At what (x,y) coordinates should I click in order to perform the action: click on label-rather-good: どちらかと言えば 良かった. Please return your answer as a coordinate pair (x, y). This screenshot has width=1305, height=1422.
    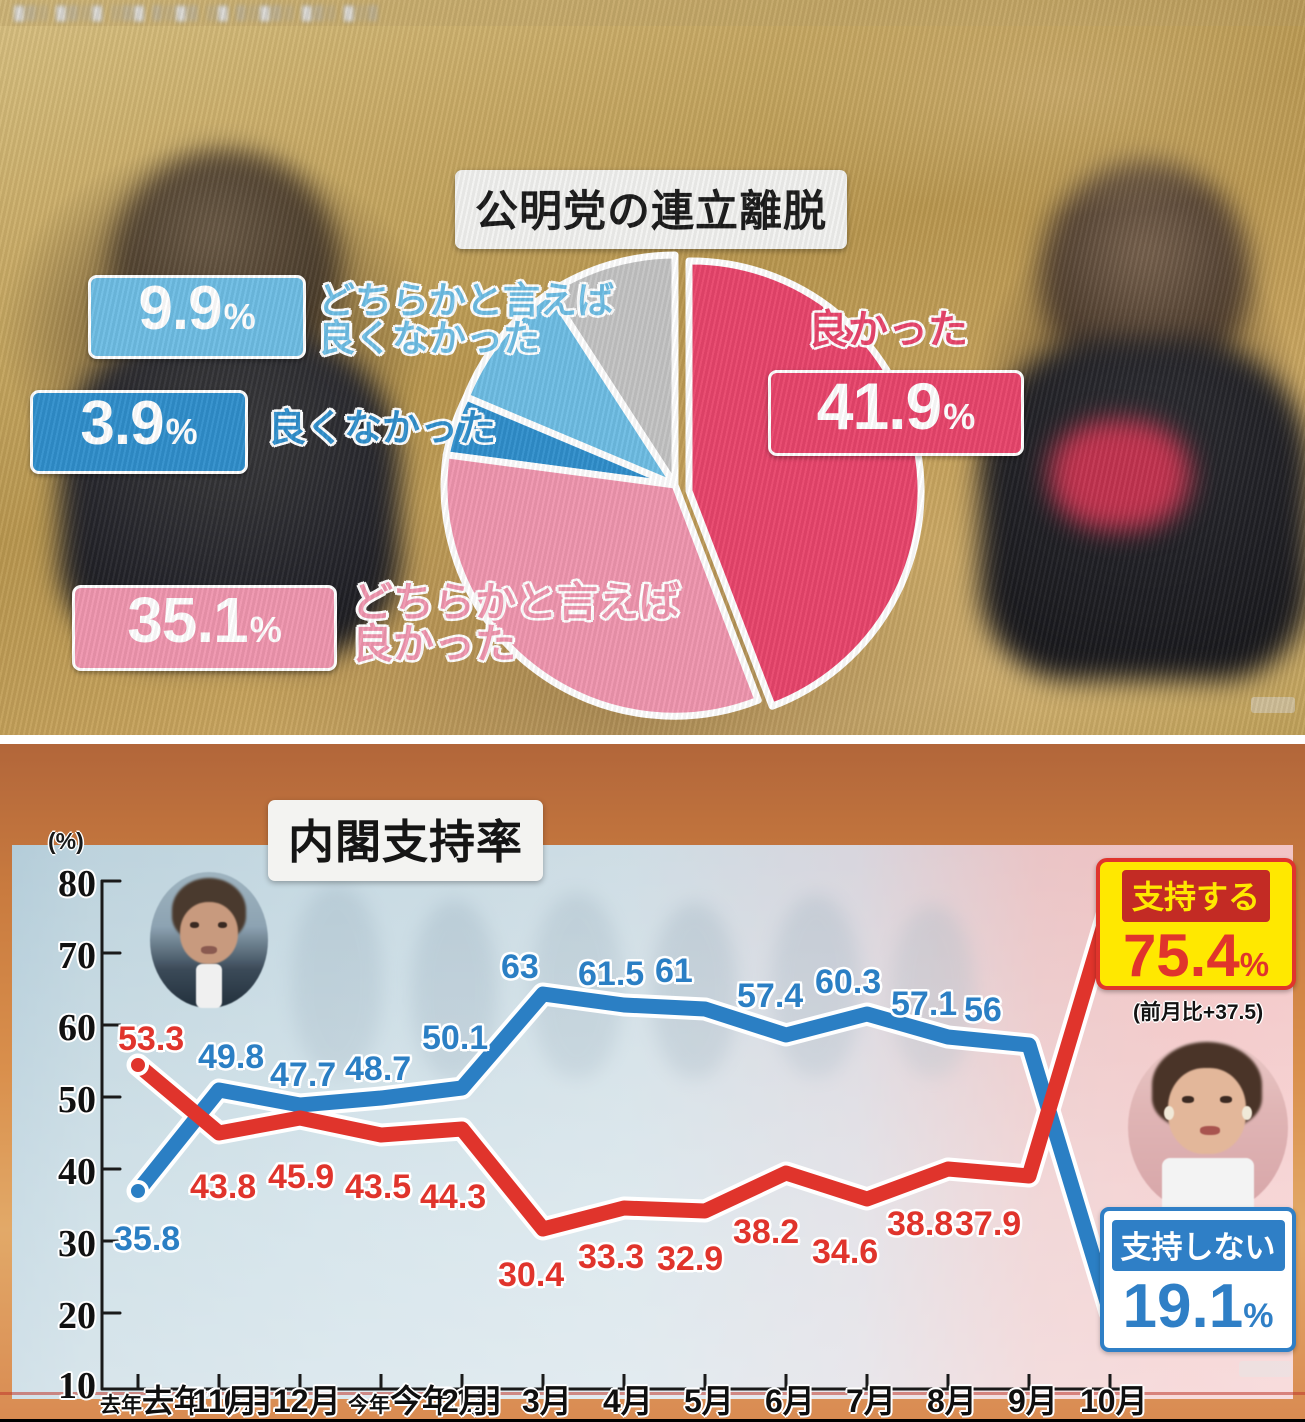
    Looking at the image, I should click on (516, 623).